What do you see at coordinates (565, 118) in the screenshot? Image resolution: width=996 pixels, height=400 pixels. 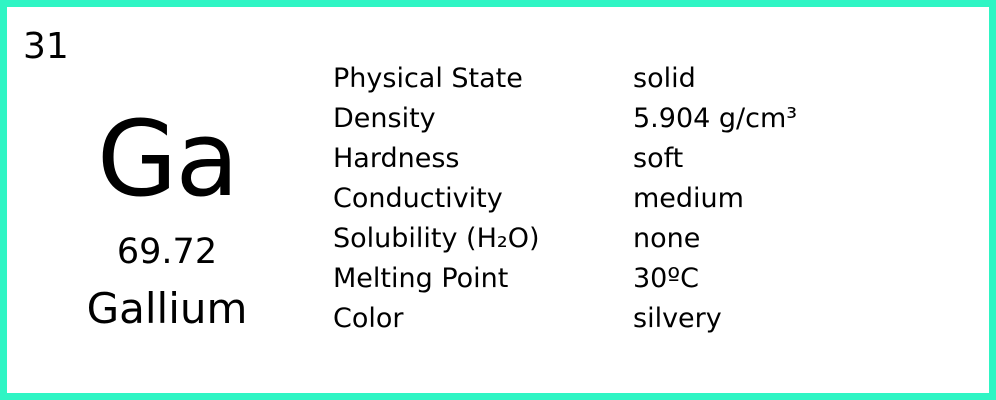 I see `property-row-density: Density 5.904 g/cm³` at bounding box center [565, 118].